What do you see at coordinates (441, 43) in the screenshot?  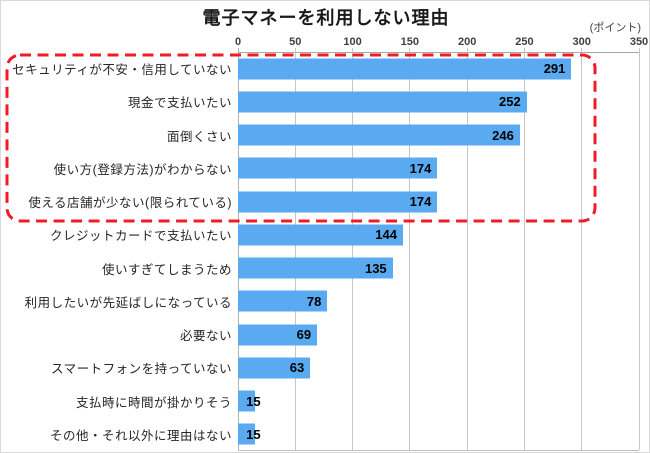 I see `x-axis: 0 50 100 150 200 250 300 350` at bounding box center [441, 43].